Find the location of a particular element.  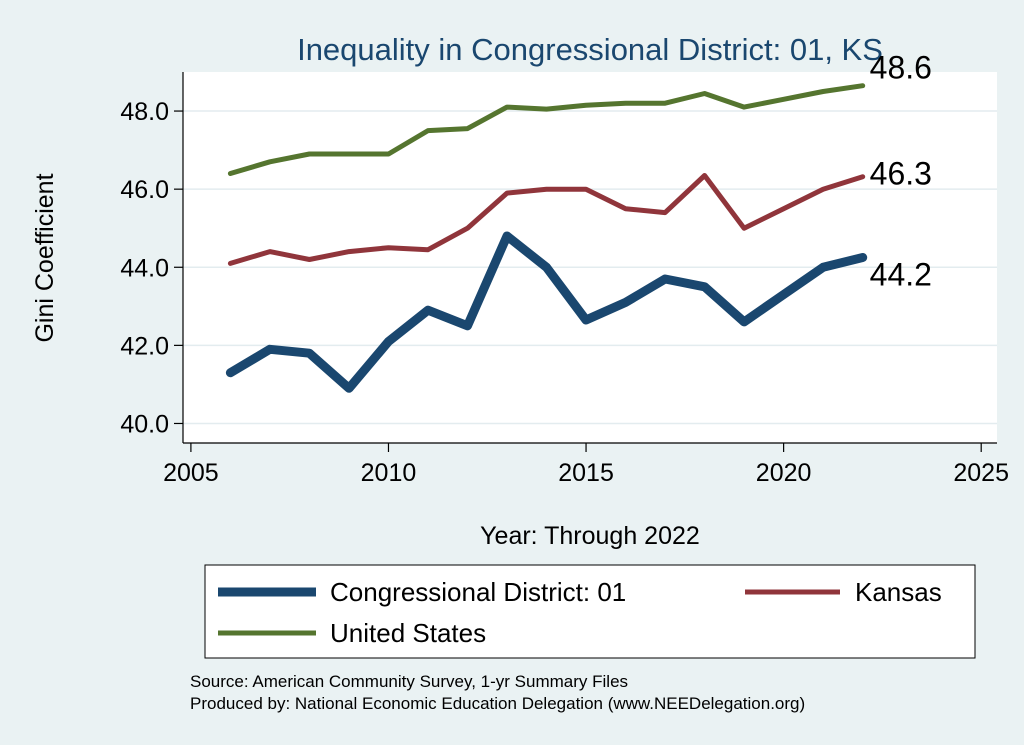

x-tick-label: 2015 is located at coordinates (586, 473).